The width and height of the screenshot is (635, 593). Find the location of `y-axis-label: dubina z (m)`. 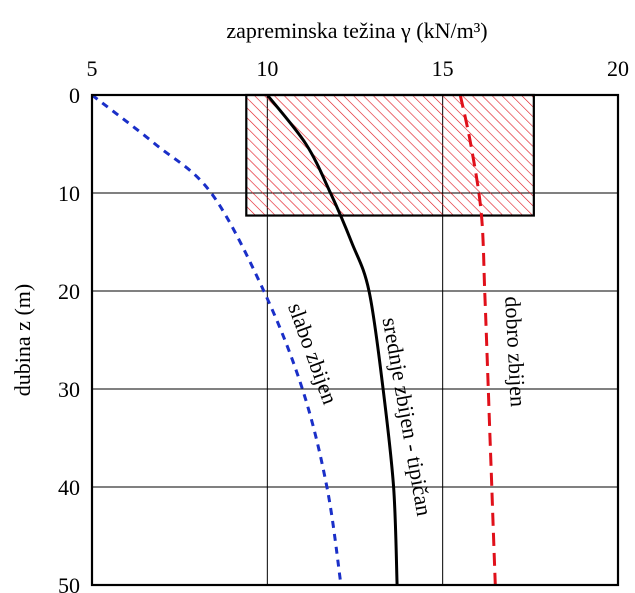

y-axis-label: dubina z (m) is located at coordinates (22, 340).